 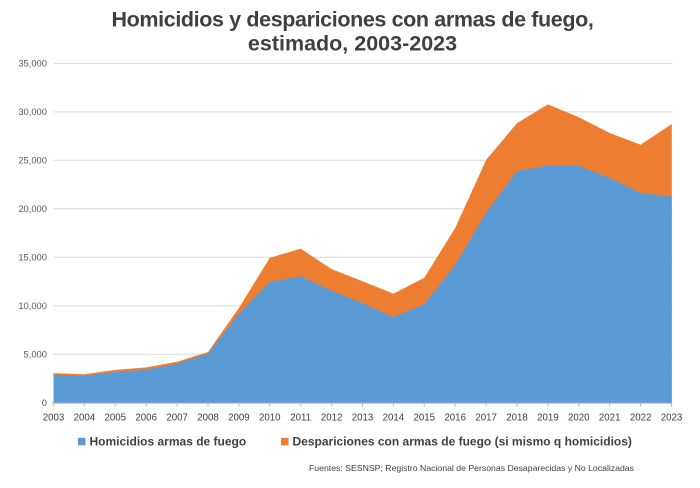 I want to click on svg-text: 2014, so click(x=394, y=418).